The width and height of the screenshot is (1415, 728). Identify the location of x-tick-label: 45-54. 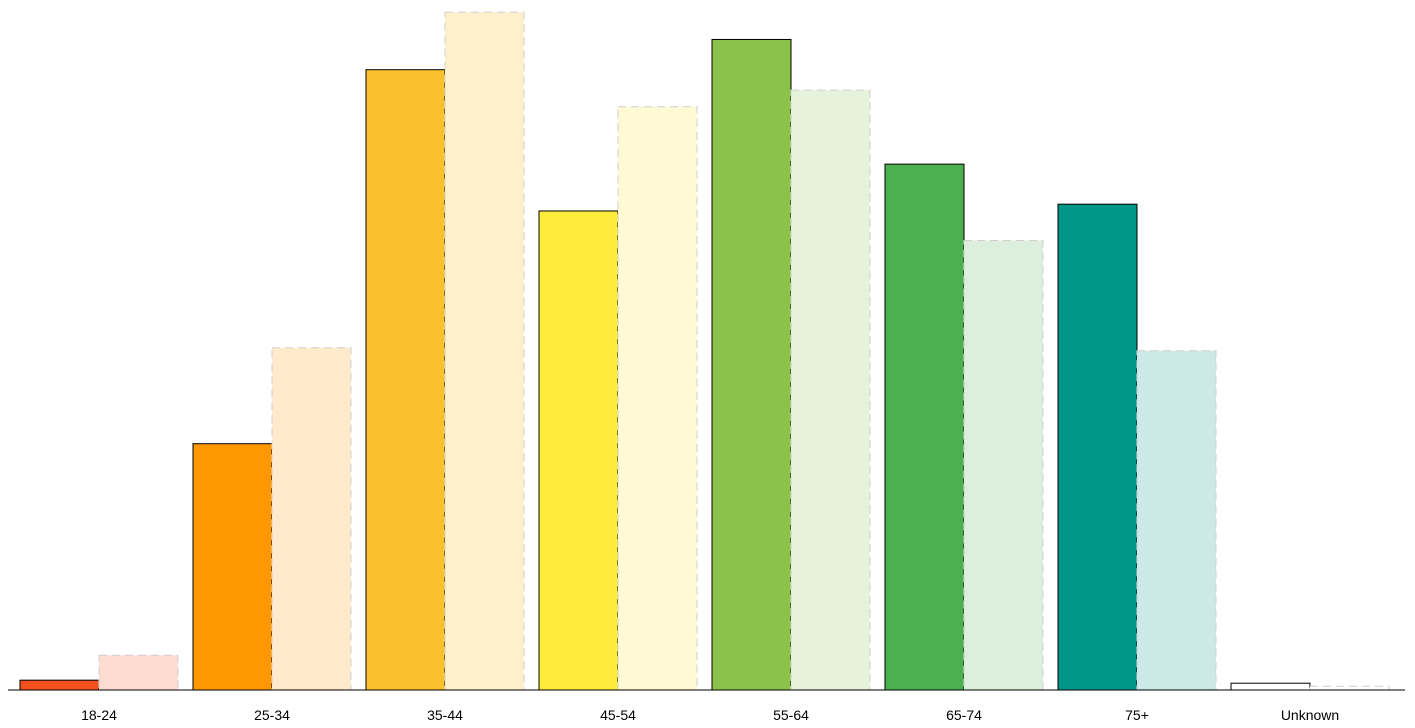
(618, 715).